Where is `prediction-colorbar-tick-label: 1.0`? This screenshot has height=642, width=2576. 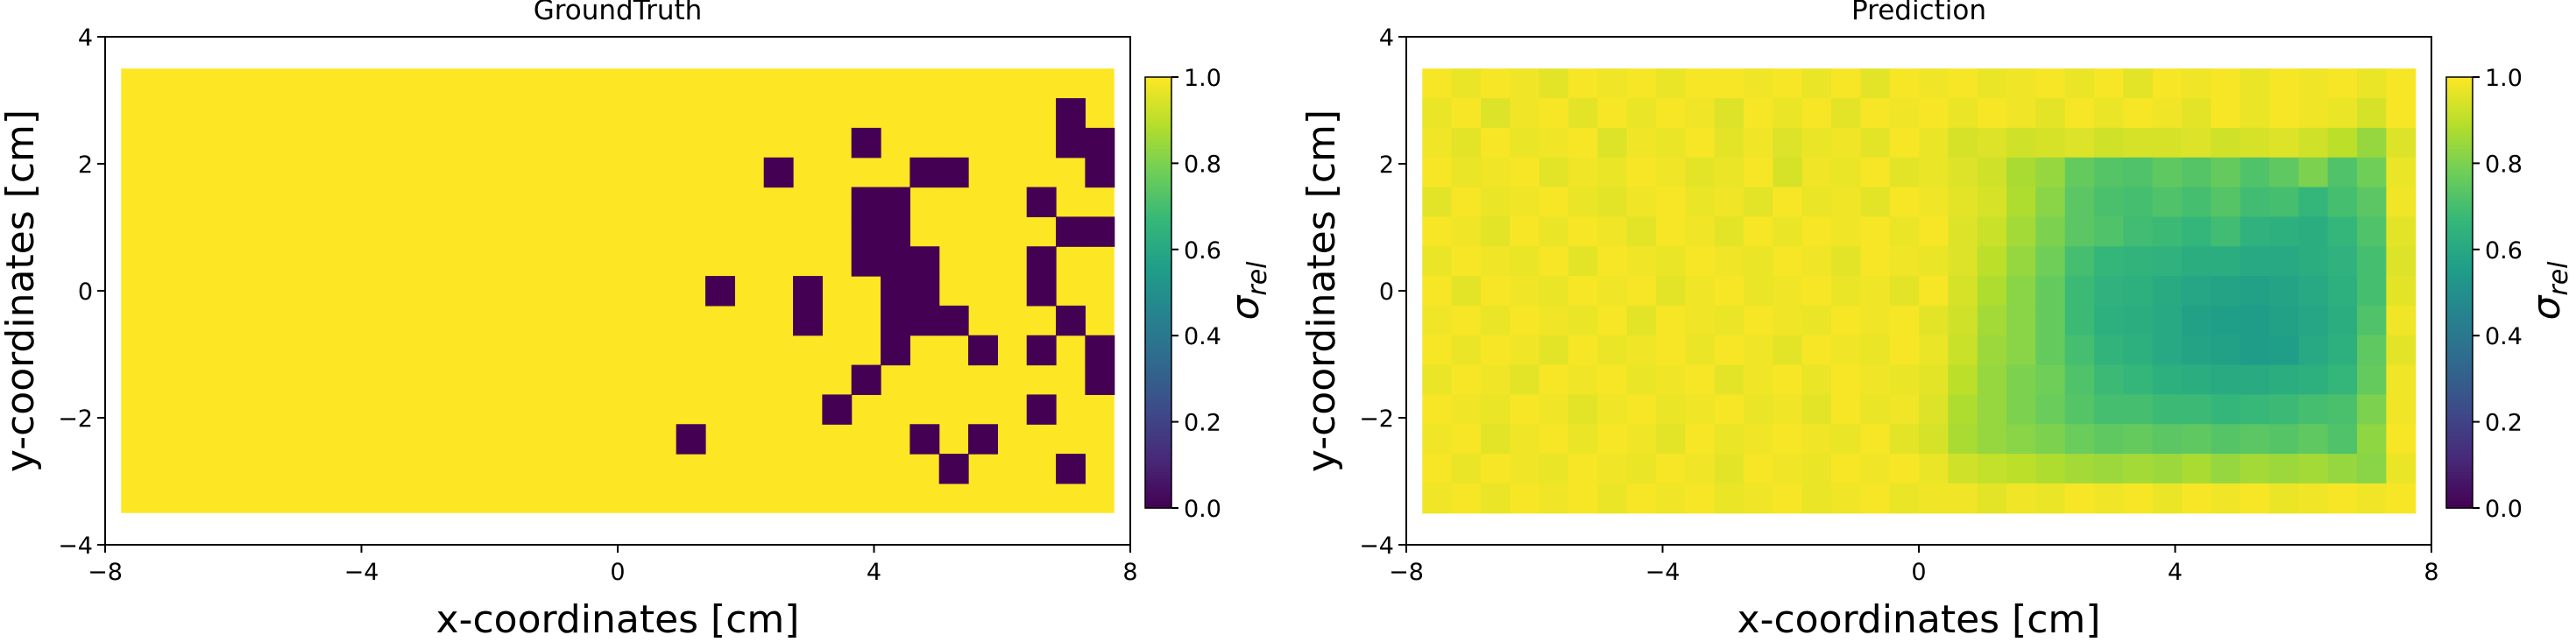 prediction-colorbar-tick-label: 1.0 is located at coordinates (2504, 78).